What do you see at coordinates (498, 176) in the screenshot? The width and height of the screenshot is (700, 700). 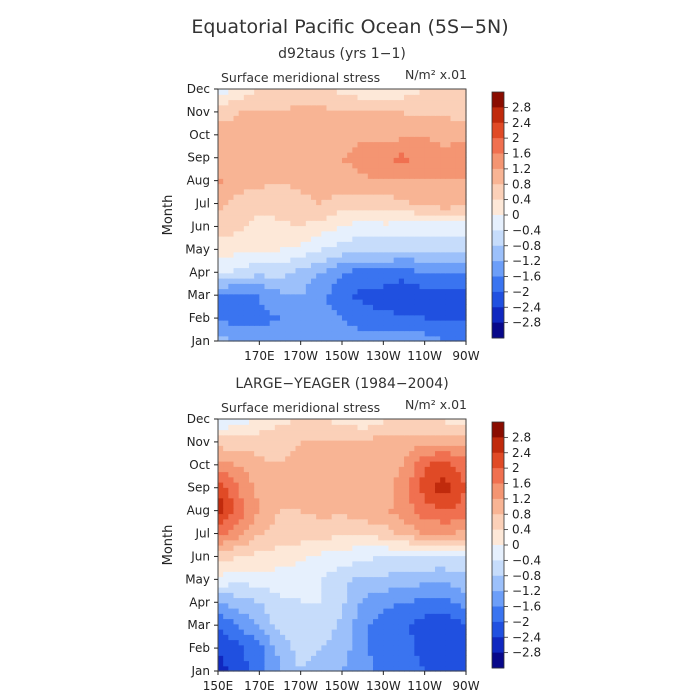 I see `colorbar-segment` at bounding box center [498, 176].